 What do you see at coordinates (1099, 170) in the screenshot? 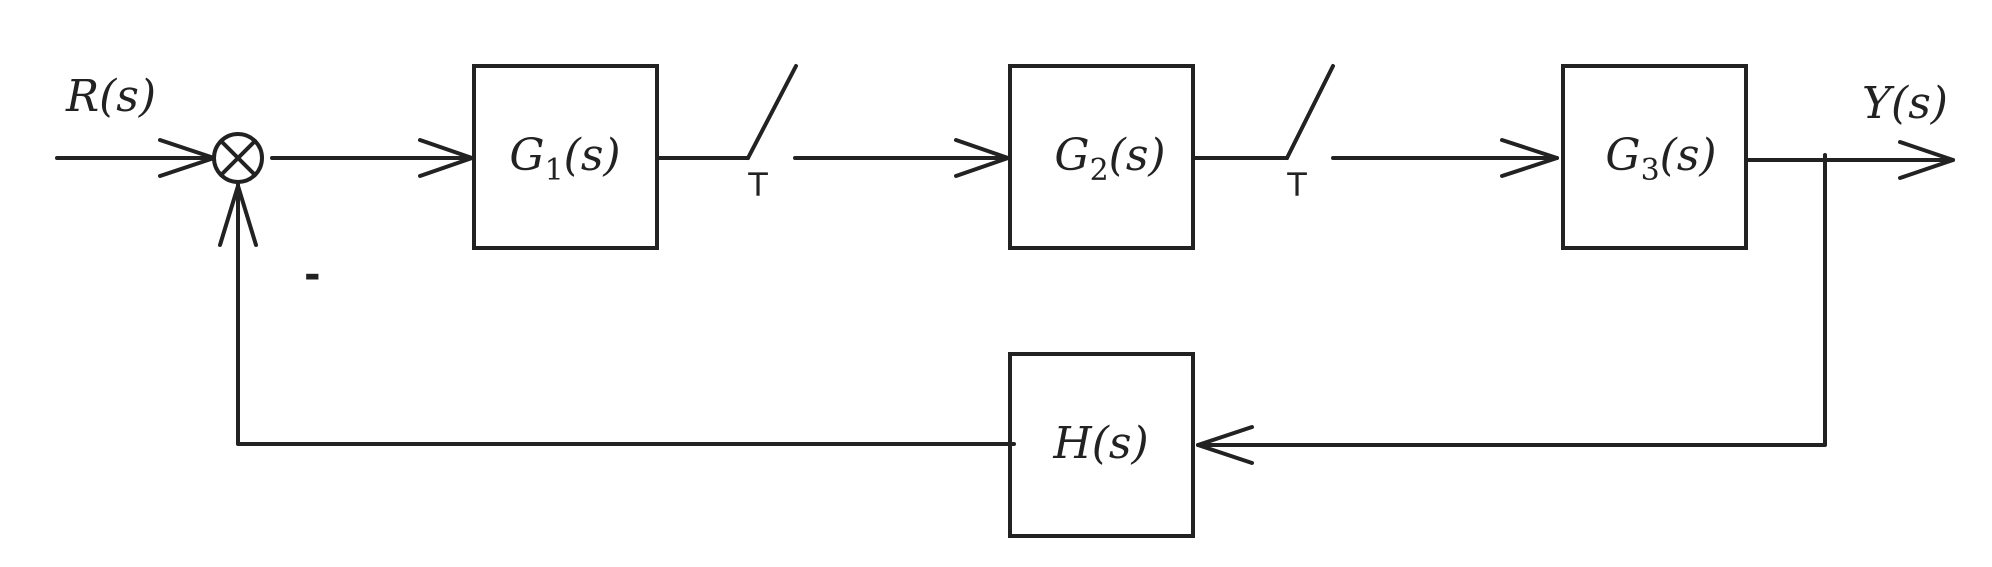
I see `g2-subscript: 2` at bounding box center [1099, 170].